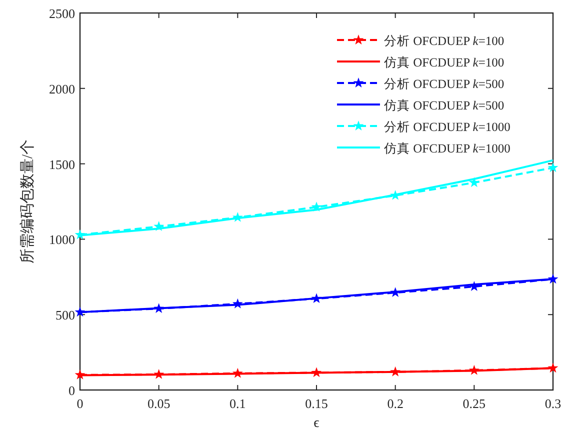  I want to click on legend-label: 分析 OFCDUEP k=500, so click(444, 84).